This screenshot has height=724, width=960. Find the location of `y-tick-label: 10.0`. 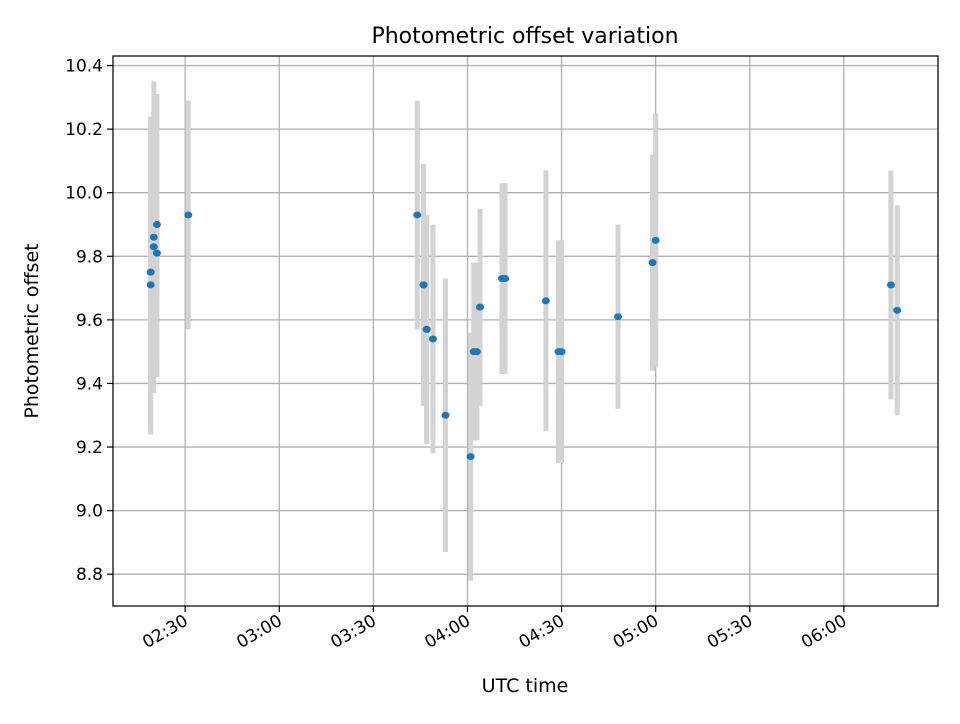

y-tick-label: 10.0 is located at coordinates (84, 194).